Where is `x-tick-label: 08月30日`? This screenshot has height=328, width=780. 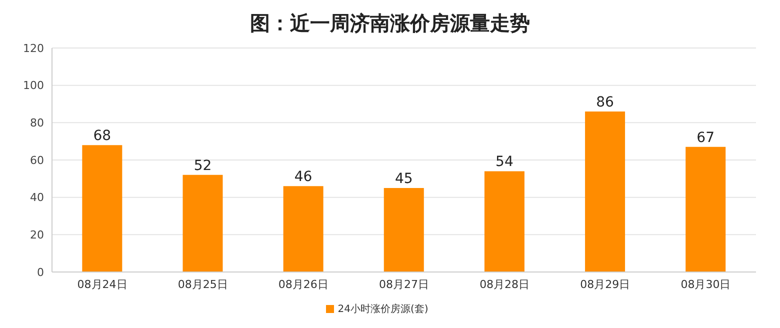 x-tick-label: 08月30日 is located at coordinates (705, 284).